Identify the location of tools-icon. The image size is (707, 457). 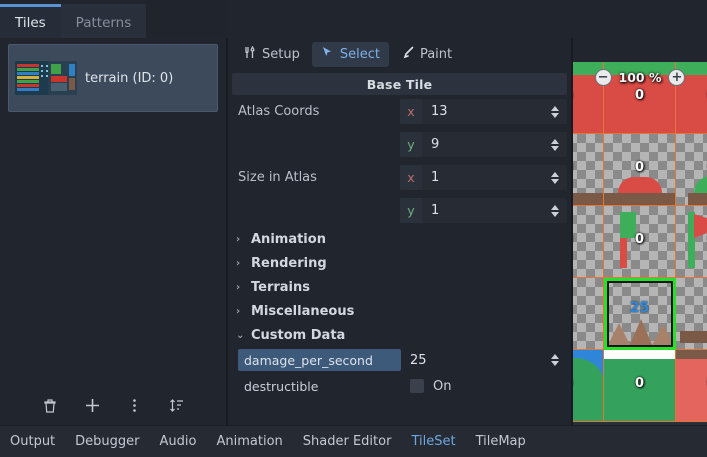
(249, 54).